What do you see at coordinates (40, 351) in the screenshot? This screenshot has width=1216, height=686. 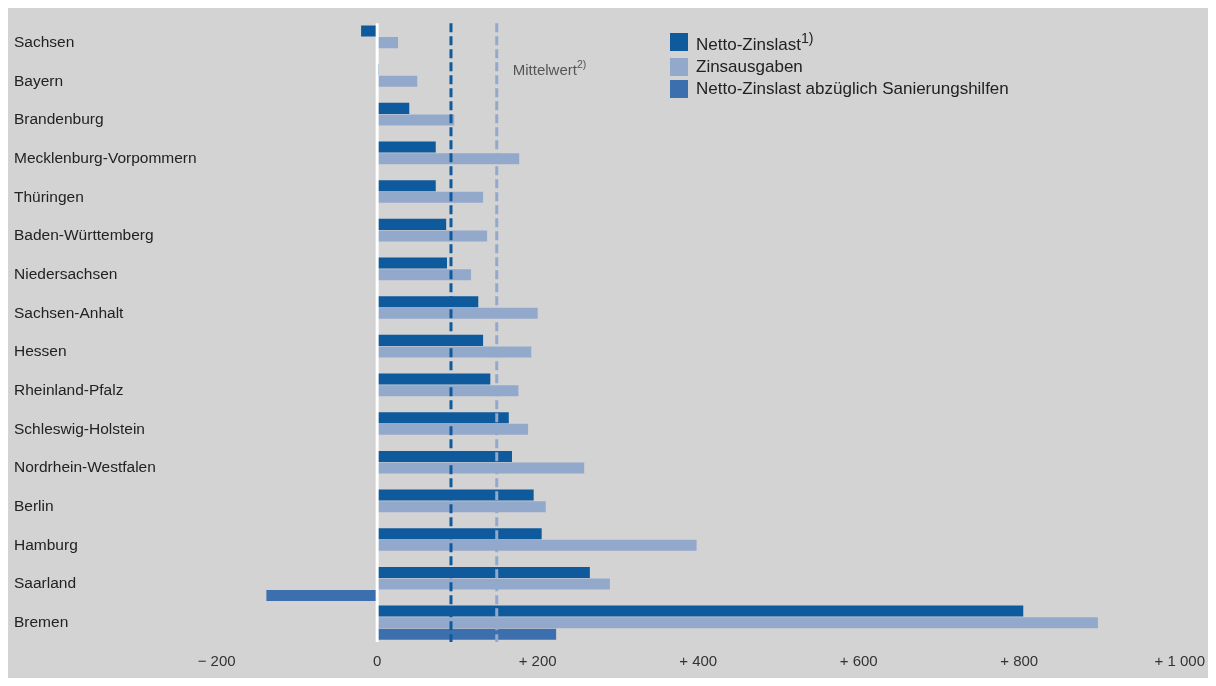 I see `y-tick-label: Hessen` at bounding box center [40, 351].